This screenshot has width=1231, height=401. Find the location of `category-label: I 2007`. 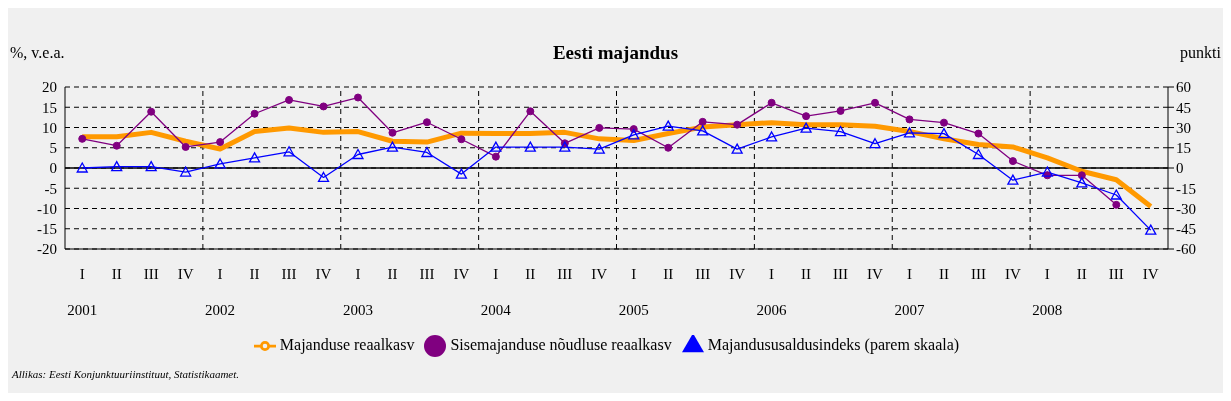

category-label: I 2007 is located at coordinates (909, 292).